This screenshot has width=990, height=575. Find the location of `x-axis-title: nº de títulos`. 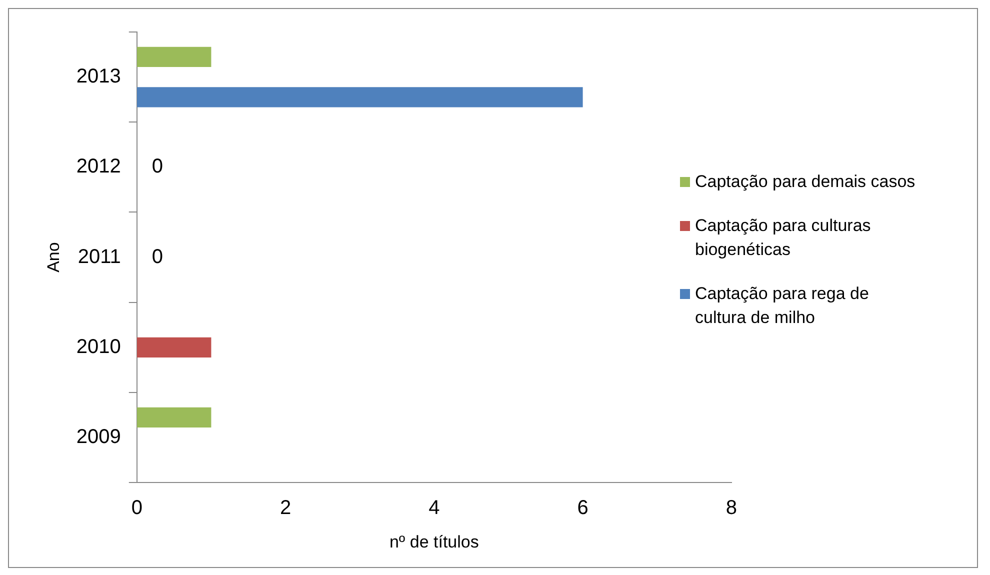

x-axis-title: nº de títulos is located at coordinates (434, 542).